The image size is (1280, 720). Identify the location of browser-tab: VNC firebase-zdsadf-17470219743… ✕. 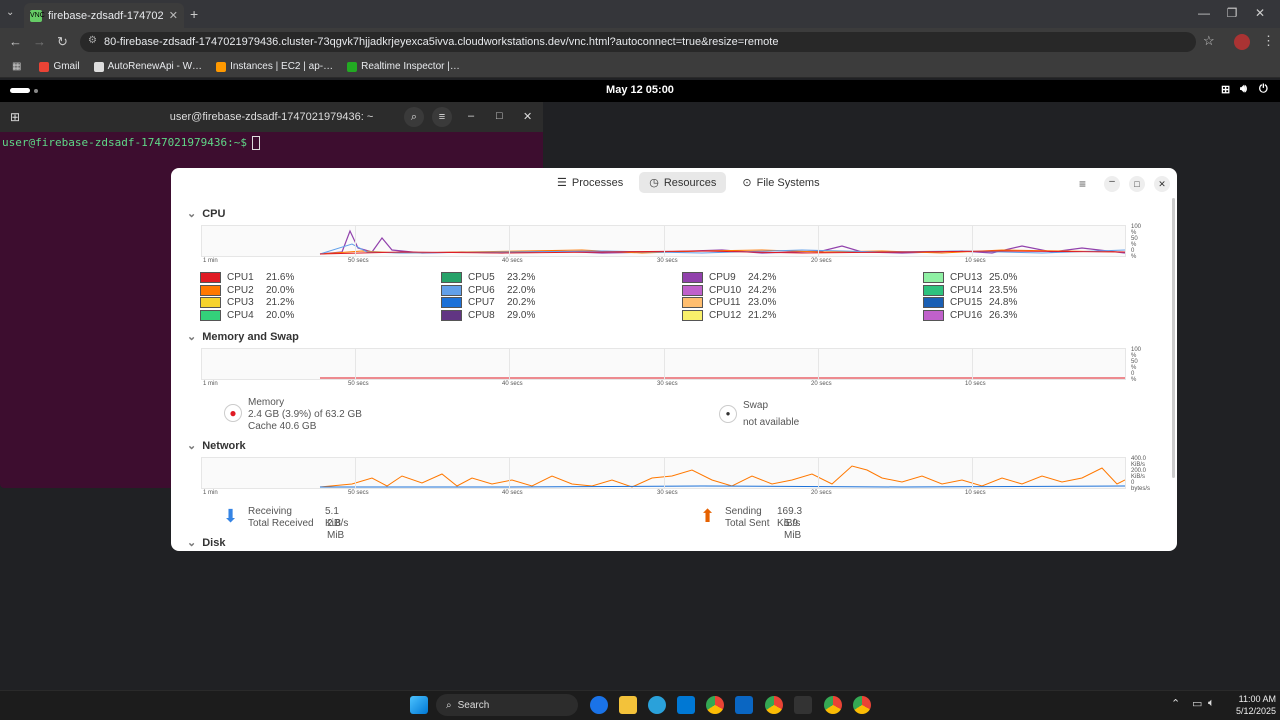
(104, 15).